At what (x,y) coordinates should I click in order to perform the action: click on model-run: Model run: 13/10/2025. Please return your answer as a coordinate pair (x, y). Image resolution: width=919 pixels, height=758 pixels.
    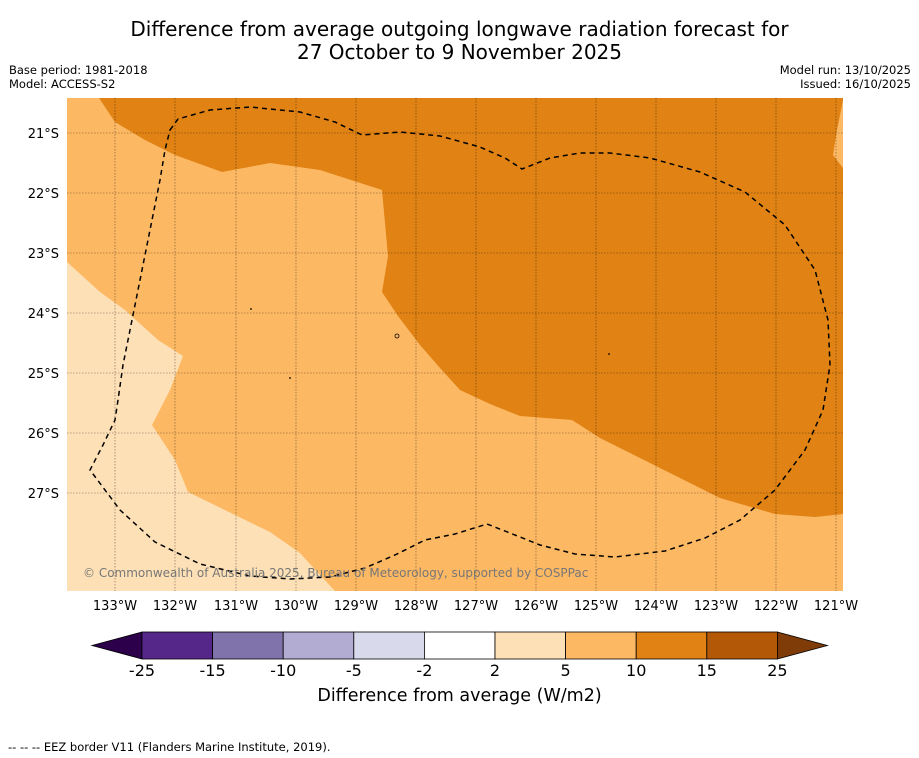
    Looking at the image, I should click on (845, 70).